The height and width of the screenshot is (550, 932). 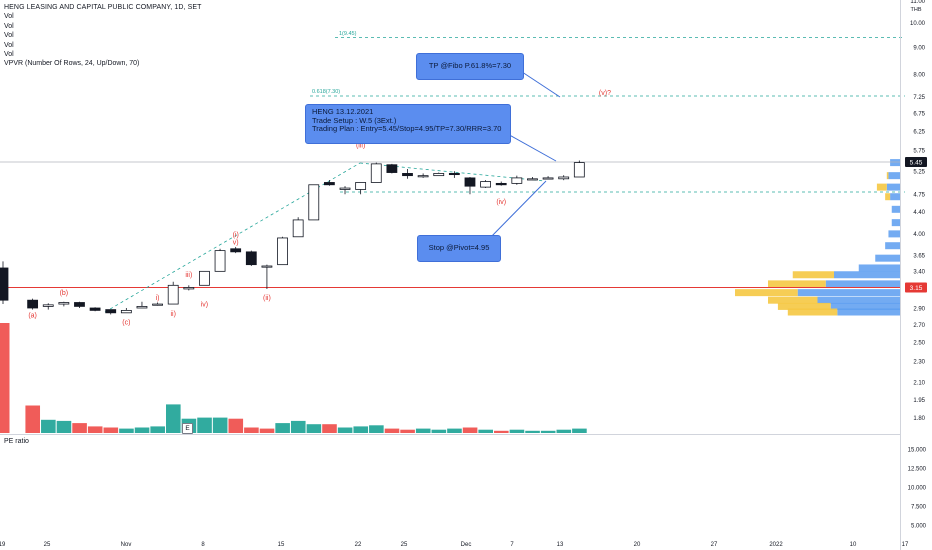 What do you see at coordinates (919, 48) in the screenshot?
I see `price-tick-2: 9.00` at bounding box center [919, 48].